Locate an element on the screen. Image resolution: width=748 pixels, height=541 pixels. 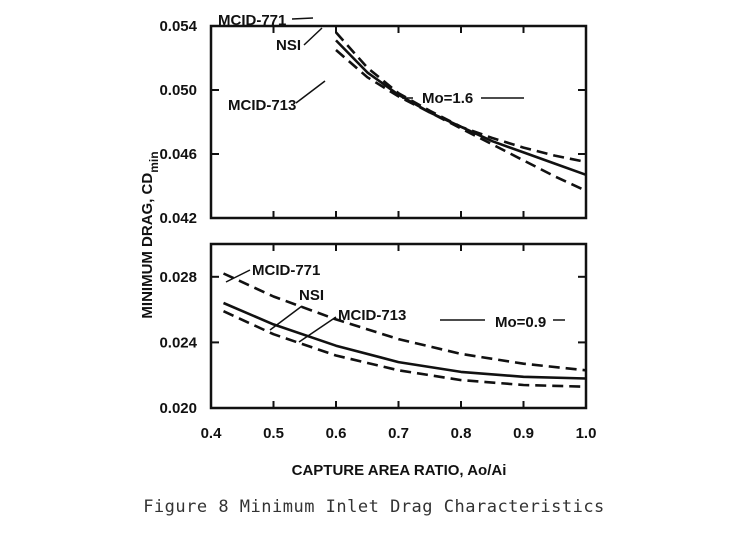
y-tick-label: 0.042 is located at coordinates (178, 218).